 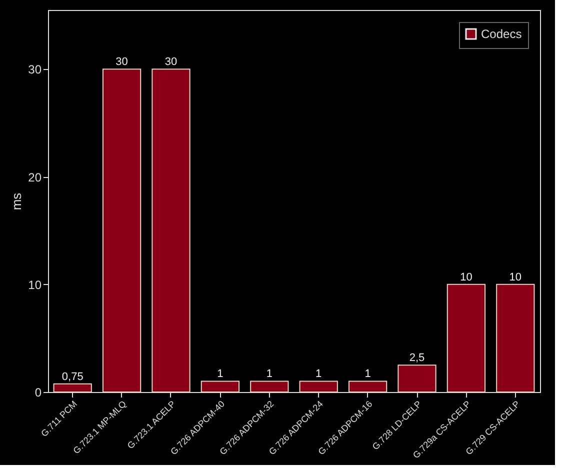 I want to click on y-tick-label: 0, so click(x=38, y=393).